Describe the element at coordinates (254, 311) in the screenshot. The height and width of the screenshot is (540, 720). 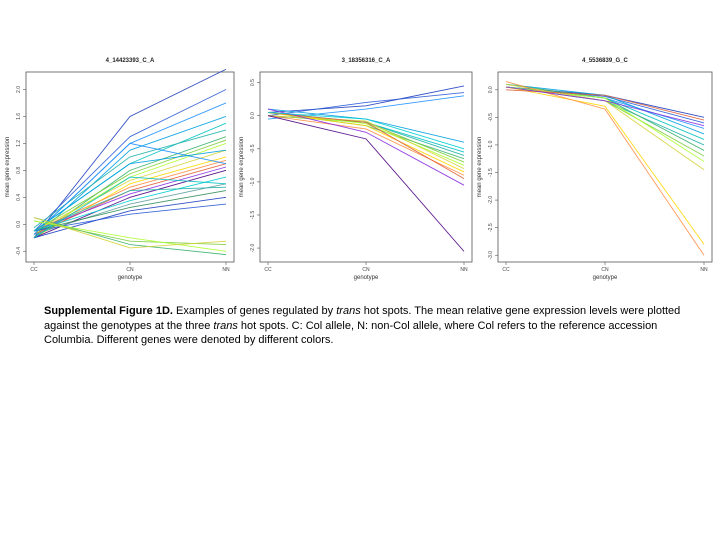
I see `caption-text-1: Examples of genes regulated by` at that location.